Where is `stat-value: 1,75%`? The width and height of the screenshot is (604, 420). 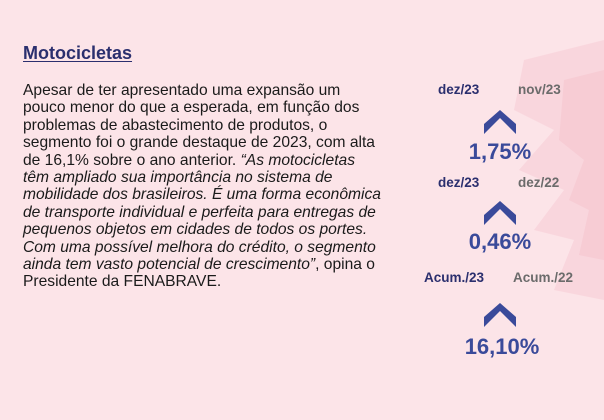
stat-value: 1,75% is located at coordinates (500, 151).